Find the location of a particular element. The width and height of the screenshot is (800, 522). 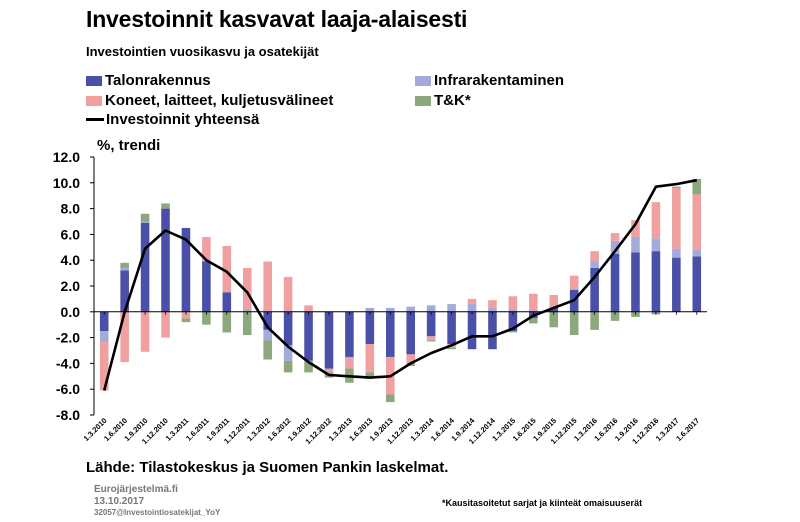

y-tick-label: -4.0 is located at coordinates (68, 363).